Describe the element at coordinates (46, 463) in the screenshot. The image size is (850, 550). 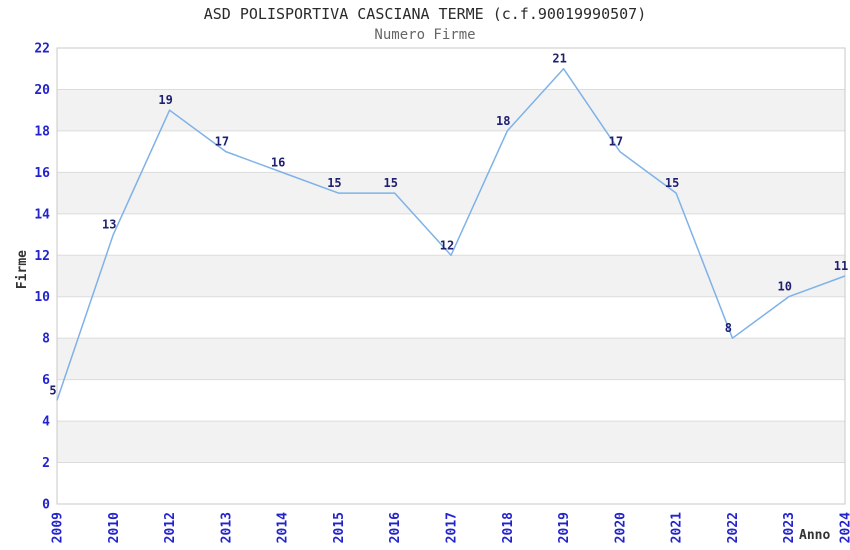
I see `y-tick-label: 2` at that location.